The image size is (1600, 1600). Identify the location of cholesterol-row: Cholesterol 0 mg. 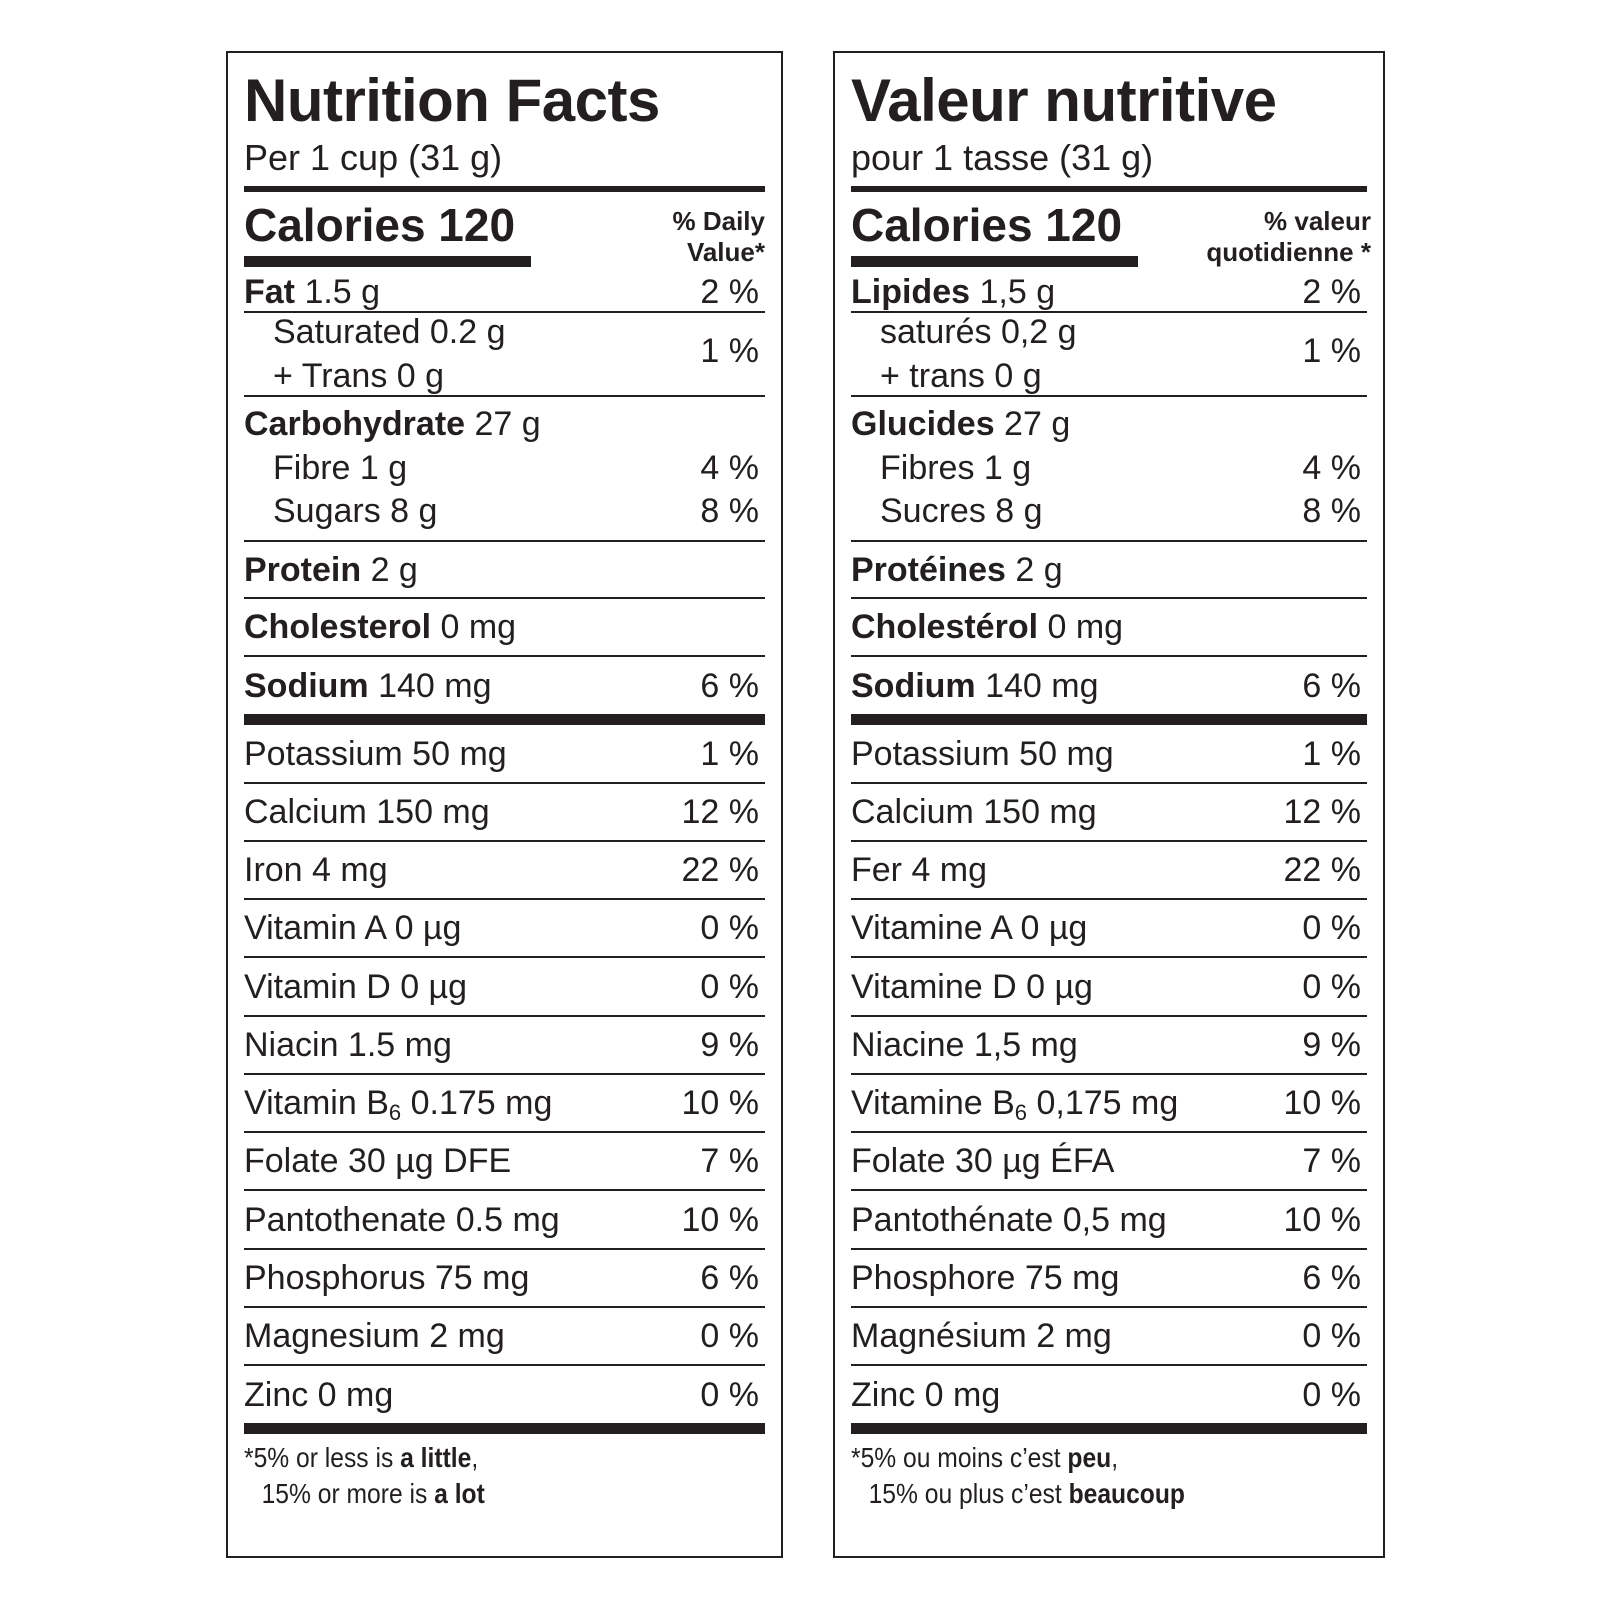
(504, 628).